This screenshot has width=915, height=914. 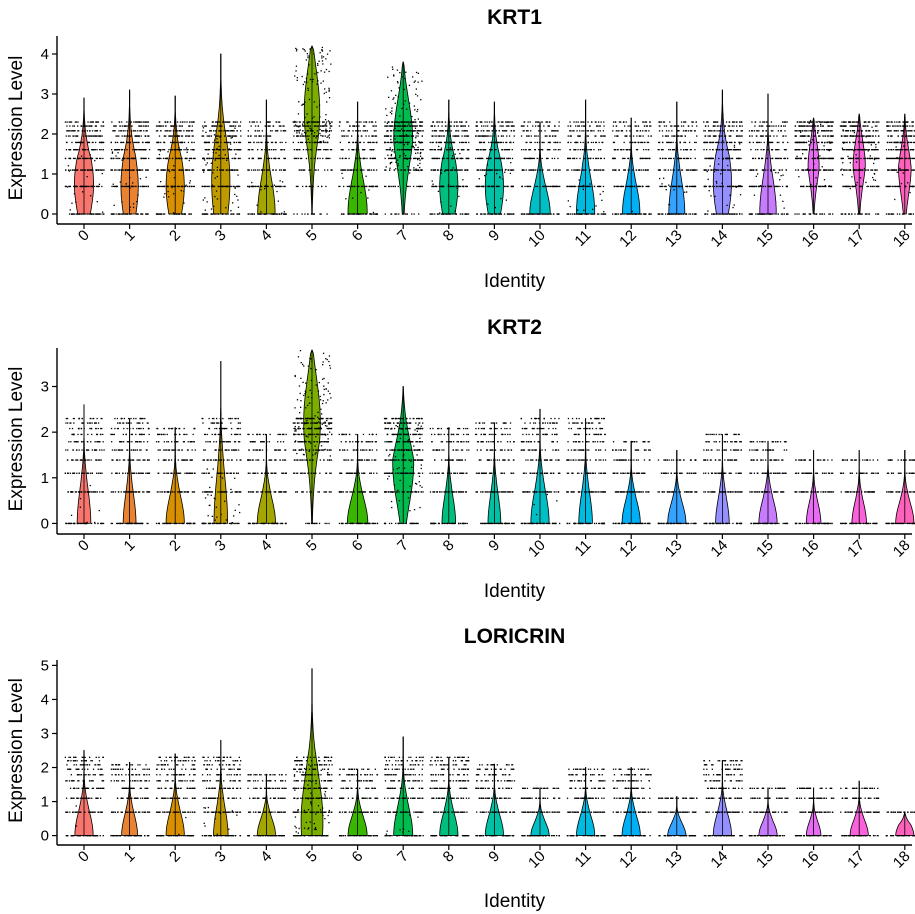 What do you see at coordinates (45, 134) in the screenshot?
I see `y-tick-label: 2` at bounding box center [45, 134].